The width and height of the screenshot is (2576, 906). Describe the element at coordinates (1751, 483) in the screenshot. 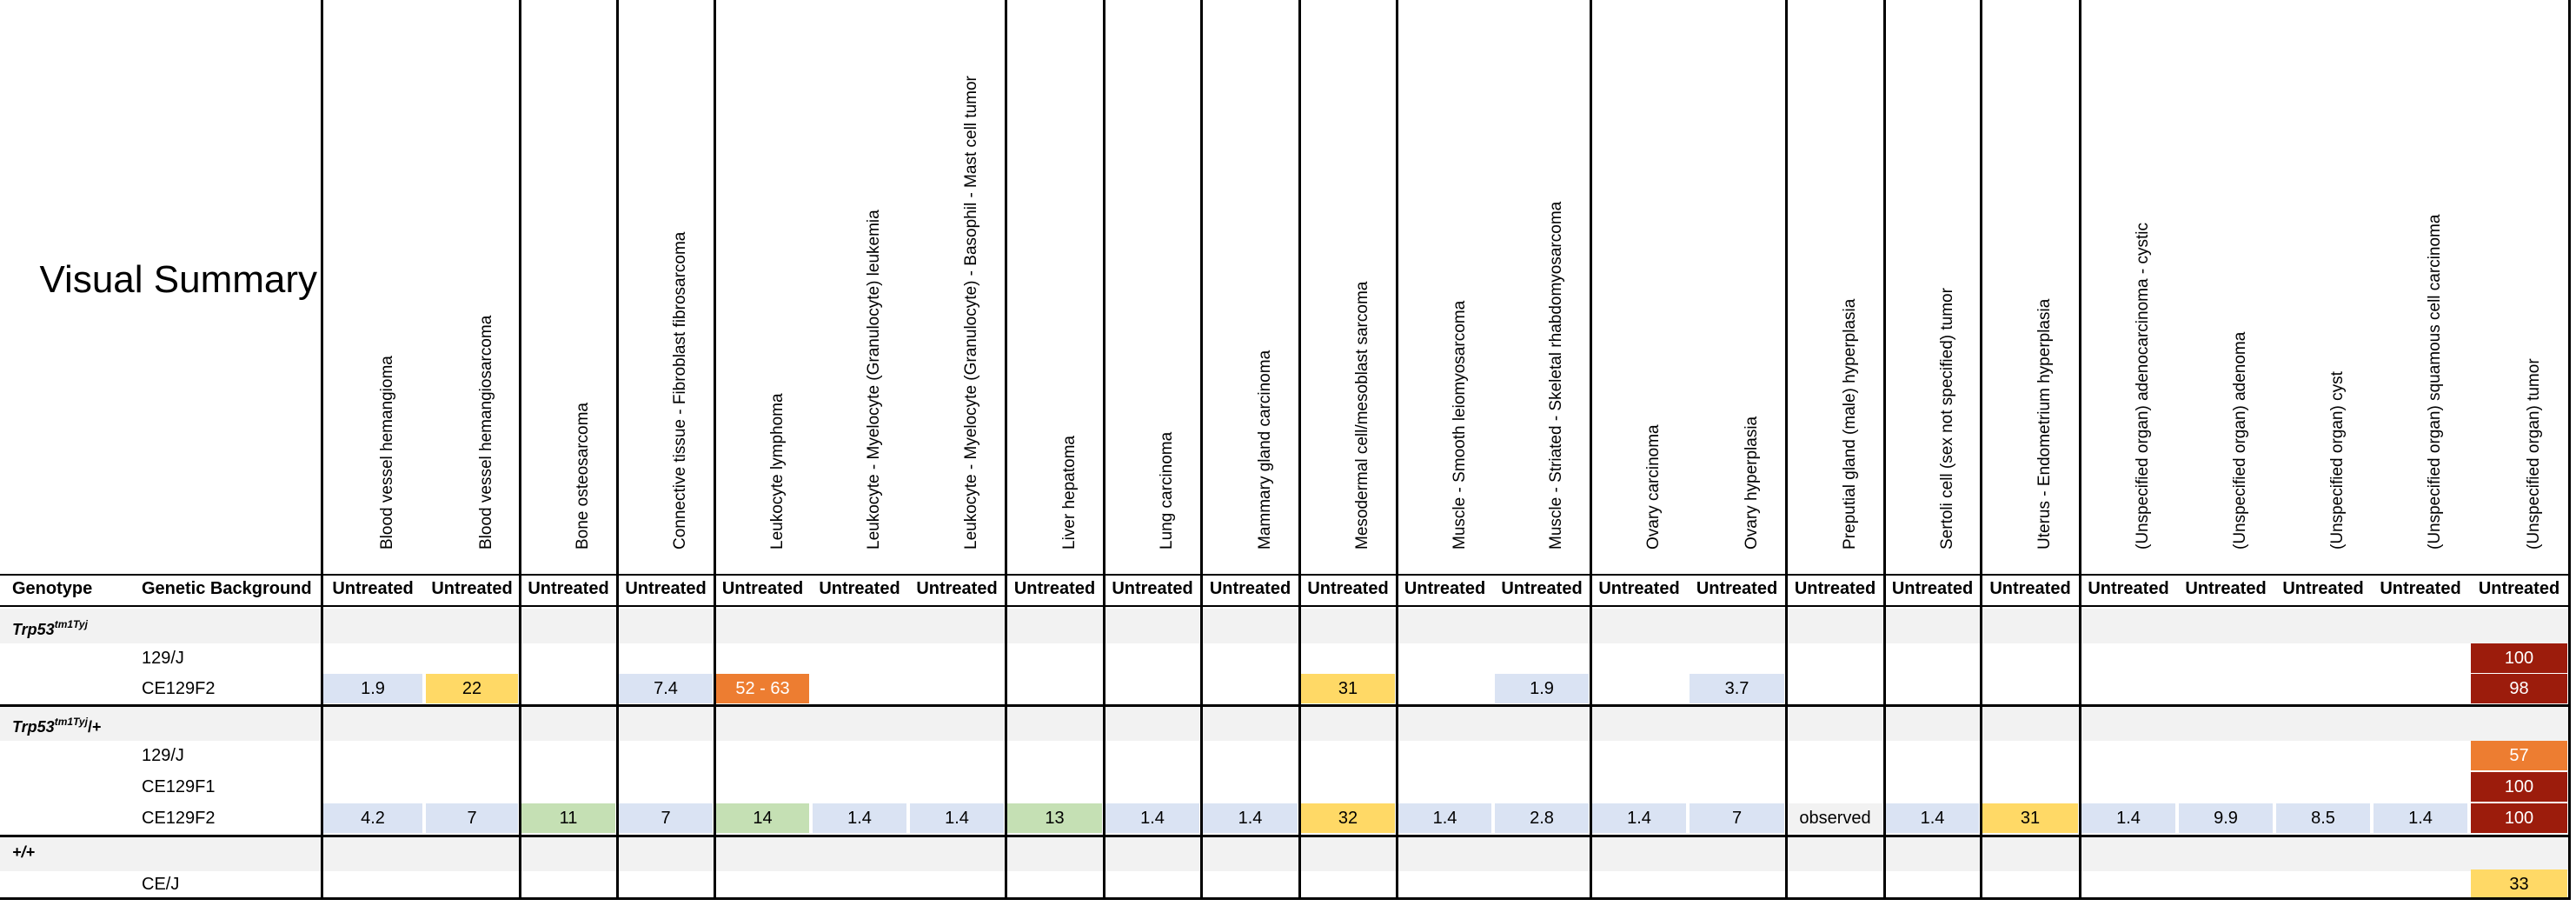

I see `column-header-label: Ovary hyperplasia` at that location.